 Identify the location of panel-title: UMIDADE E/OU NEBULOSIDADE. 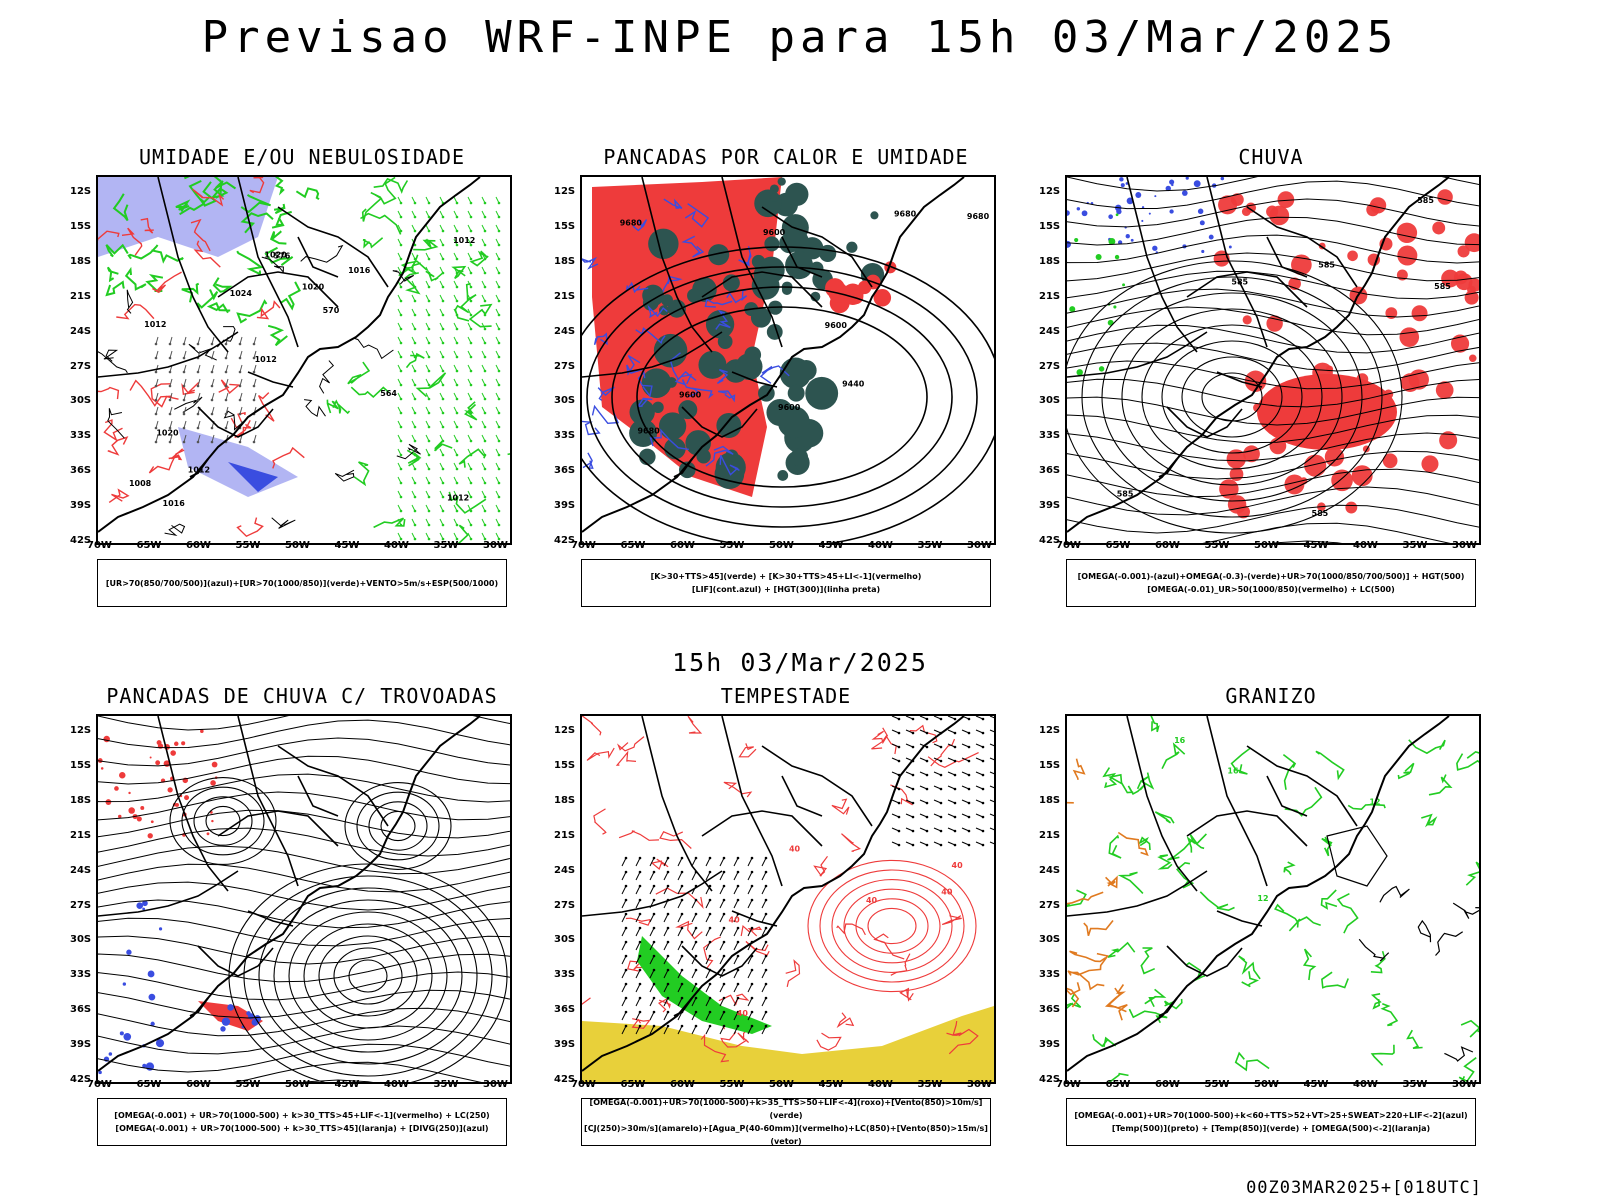
(302, 157).